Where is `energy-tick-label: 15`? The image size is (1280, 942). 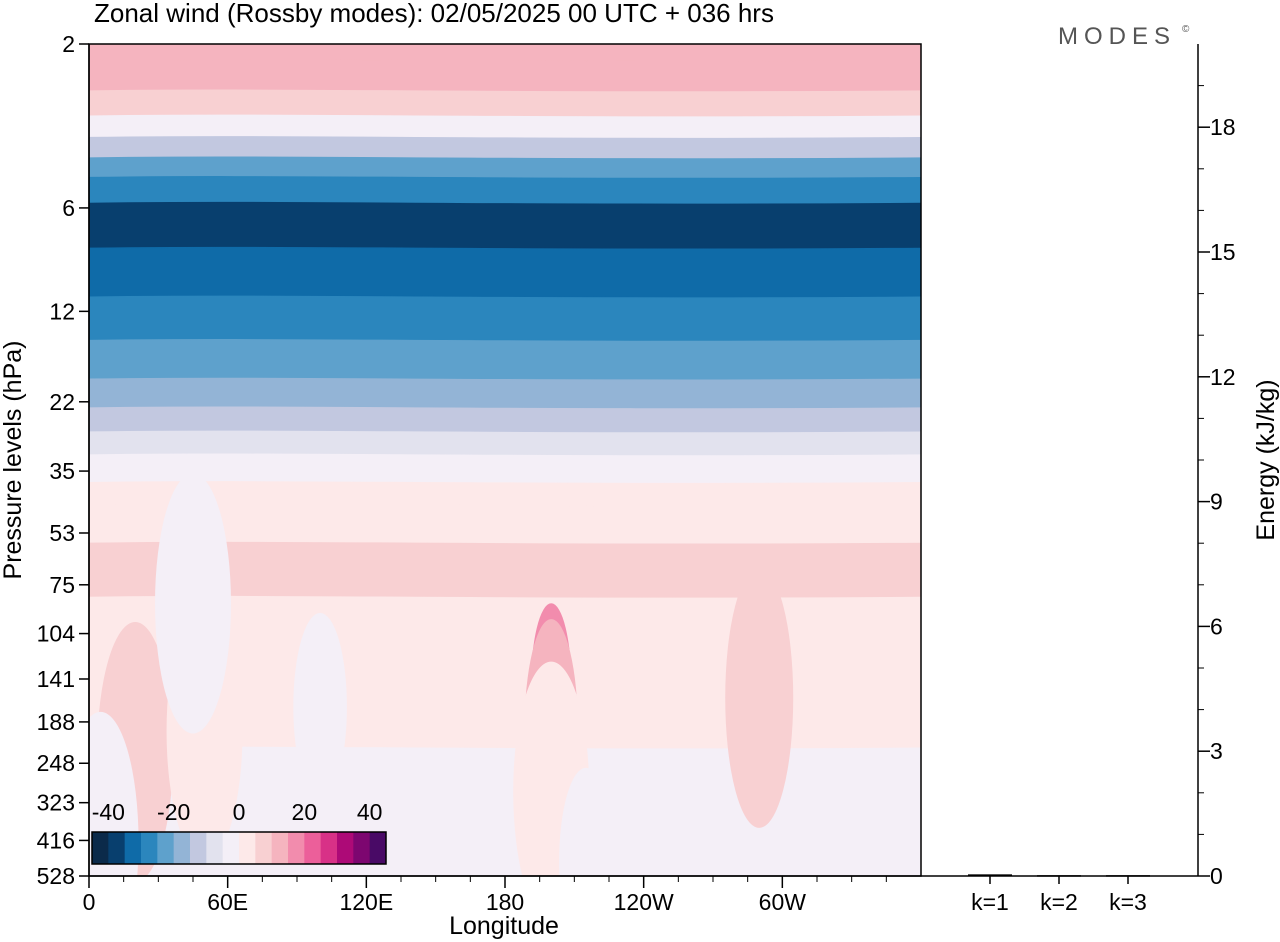
energy-tick-label: 15 is located at coordinates (1223, 252).